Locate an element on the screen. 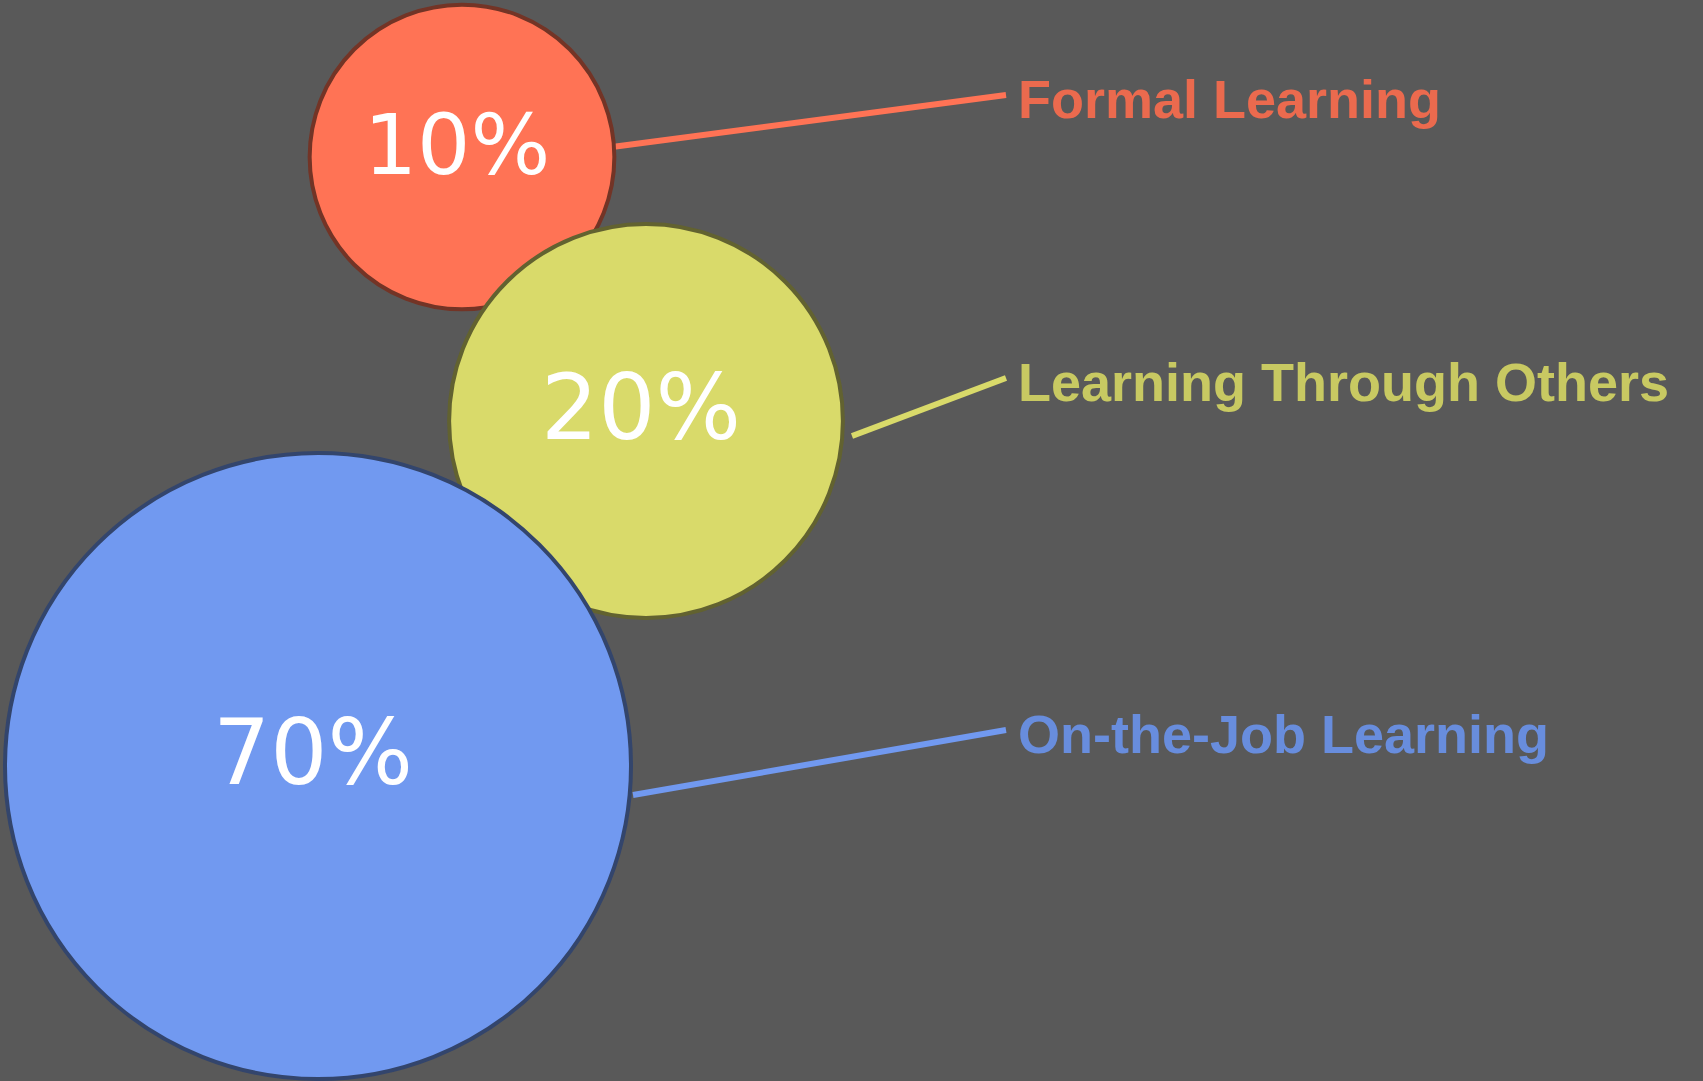 This screenshot has height=1081, width=1703. data-label: 70% is located at coordinates (313, 753).